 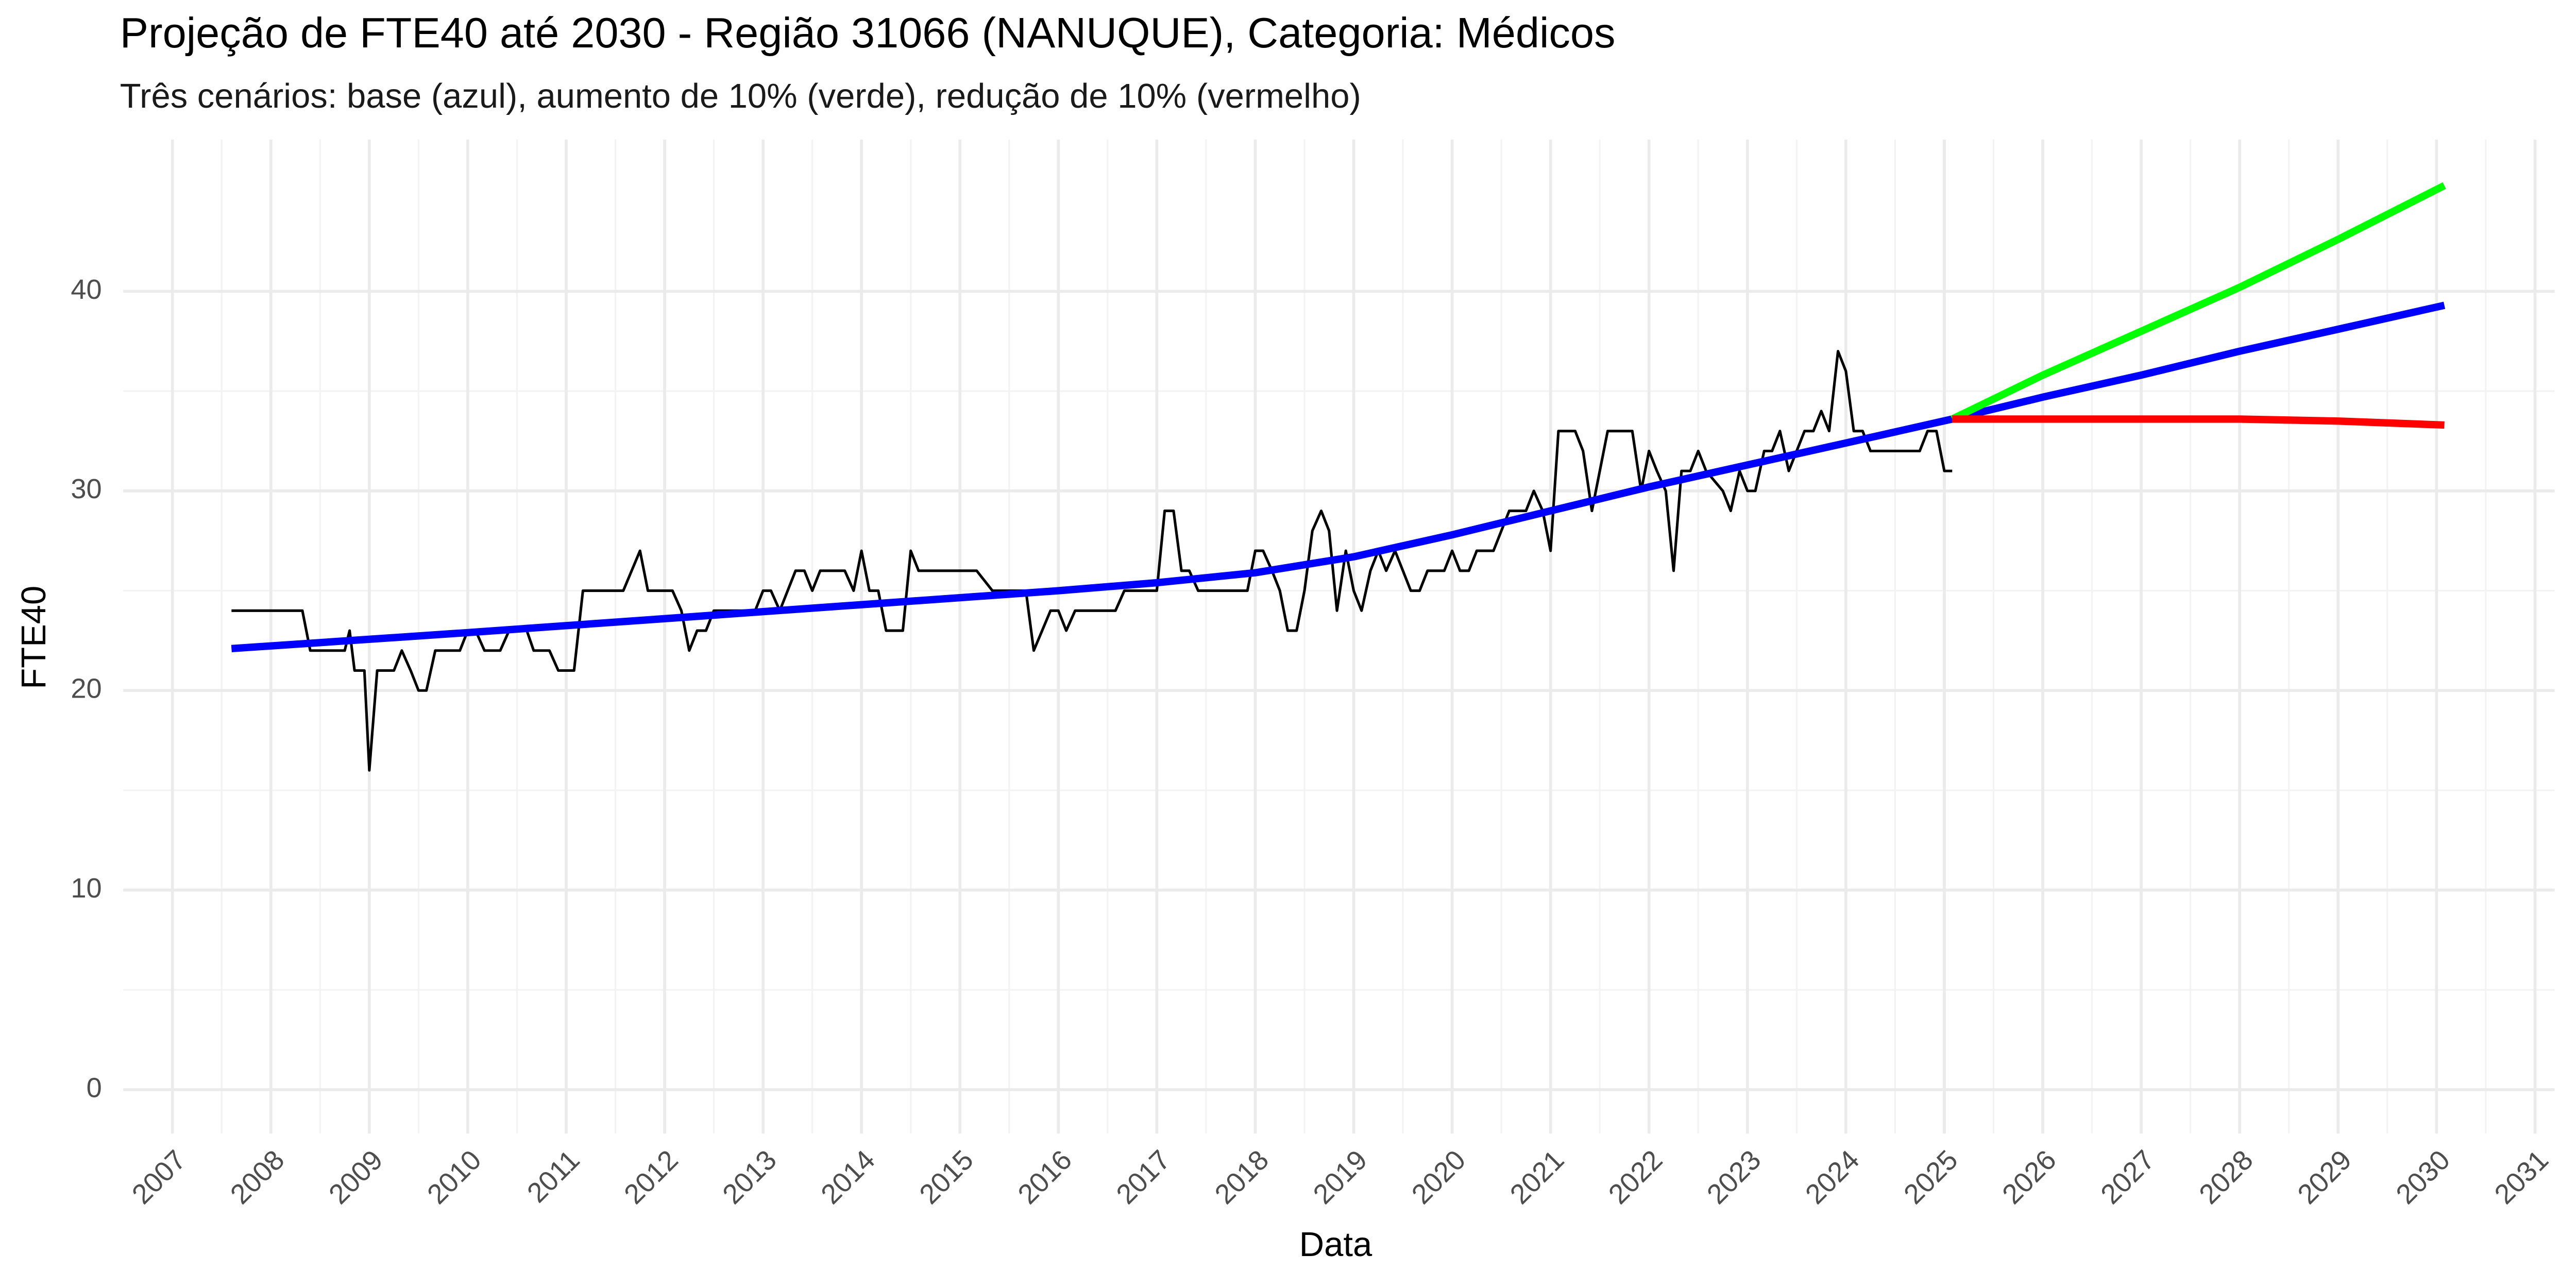 What do you see at coordinates (95, 1087) in the screenshot?
I see `y-tick-label: 0` at bounding box center [95, 1087].